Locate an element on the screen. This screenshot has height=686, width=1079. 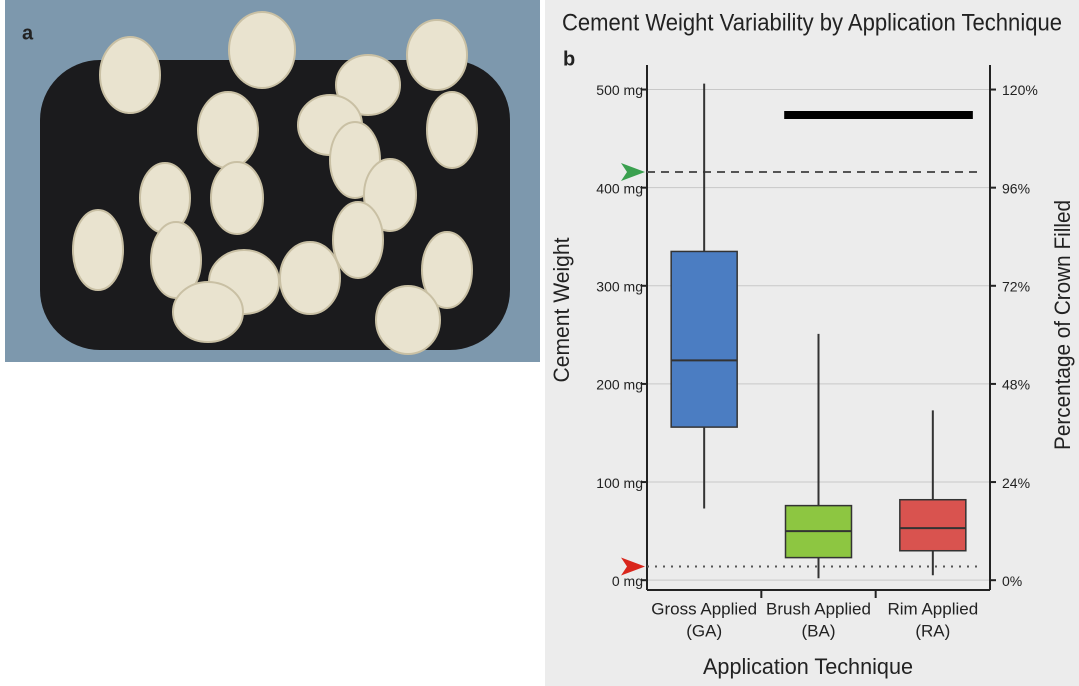
x-tick-label: (BA) is located at coordinates (819, 630).